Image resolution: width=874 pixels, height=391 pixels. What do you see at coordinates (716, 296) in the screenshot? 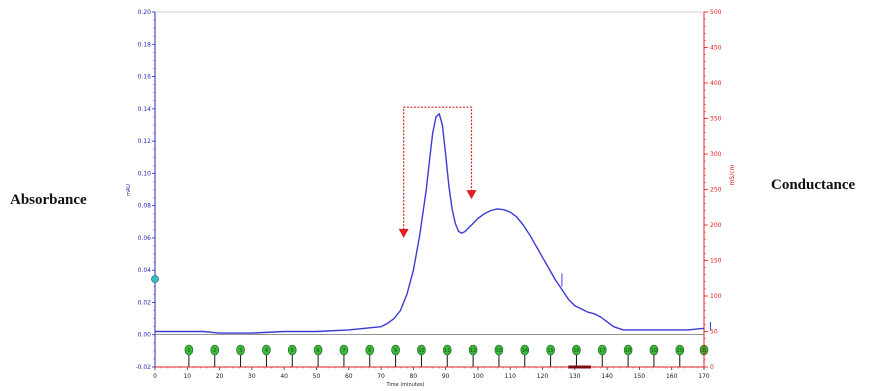
I see `right-tick-label: 100` at bounding box center [716, 296].